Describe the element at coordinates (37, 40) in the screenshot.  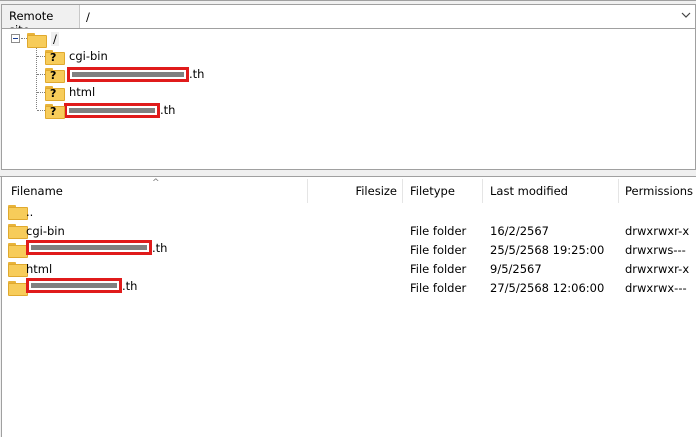
I see `folder-open-icon` at that location.